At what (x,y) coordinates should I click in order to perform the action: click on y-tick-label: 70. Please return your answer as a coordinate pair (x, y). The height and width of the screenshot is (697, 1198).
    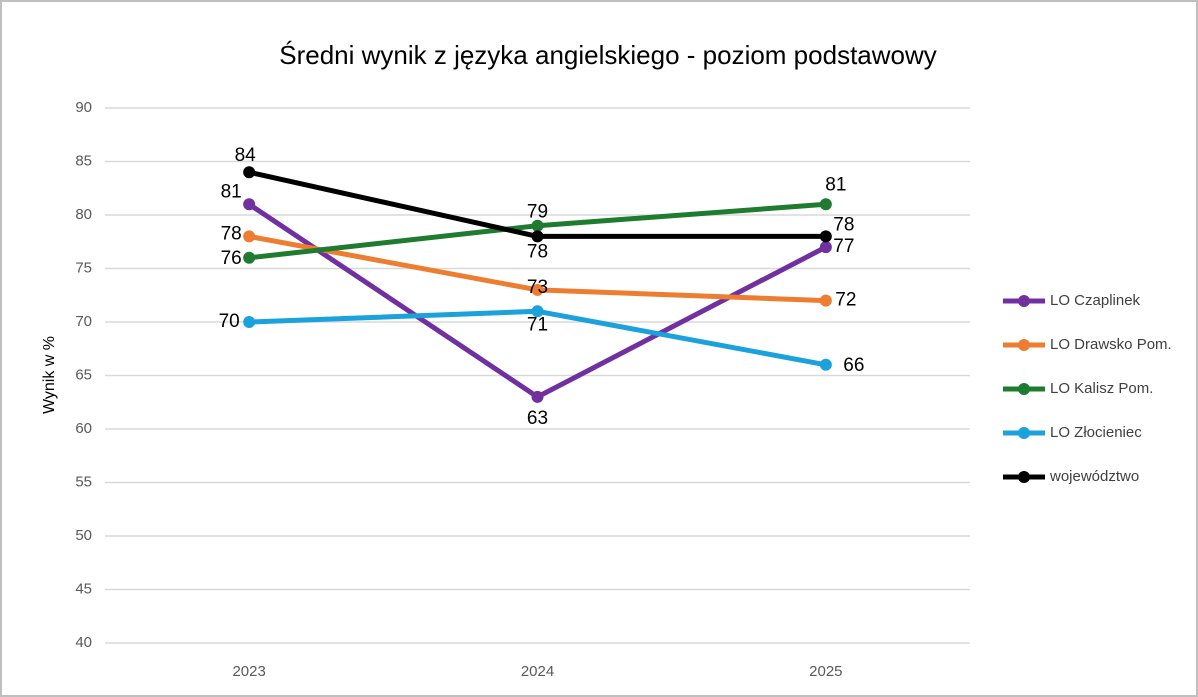
    Looking at the image, I should click on (83, 321).